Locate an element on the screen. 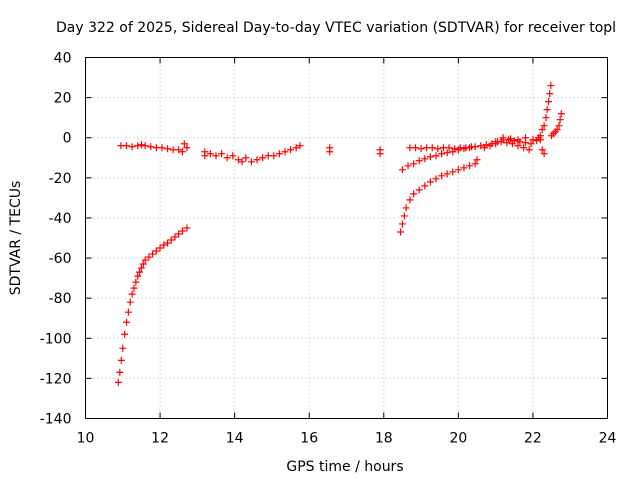 This screenshot has height=480, width=640. y-tick-label: -120 is located at coordinates (56, 379).